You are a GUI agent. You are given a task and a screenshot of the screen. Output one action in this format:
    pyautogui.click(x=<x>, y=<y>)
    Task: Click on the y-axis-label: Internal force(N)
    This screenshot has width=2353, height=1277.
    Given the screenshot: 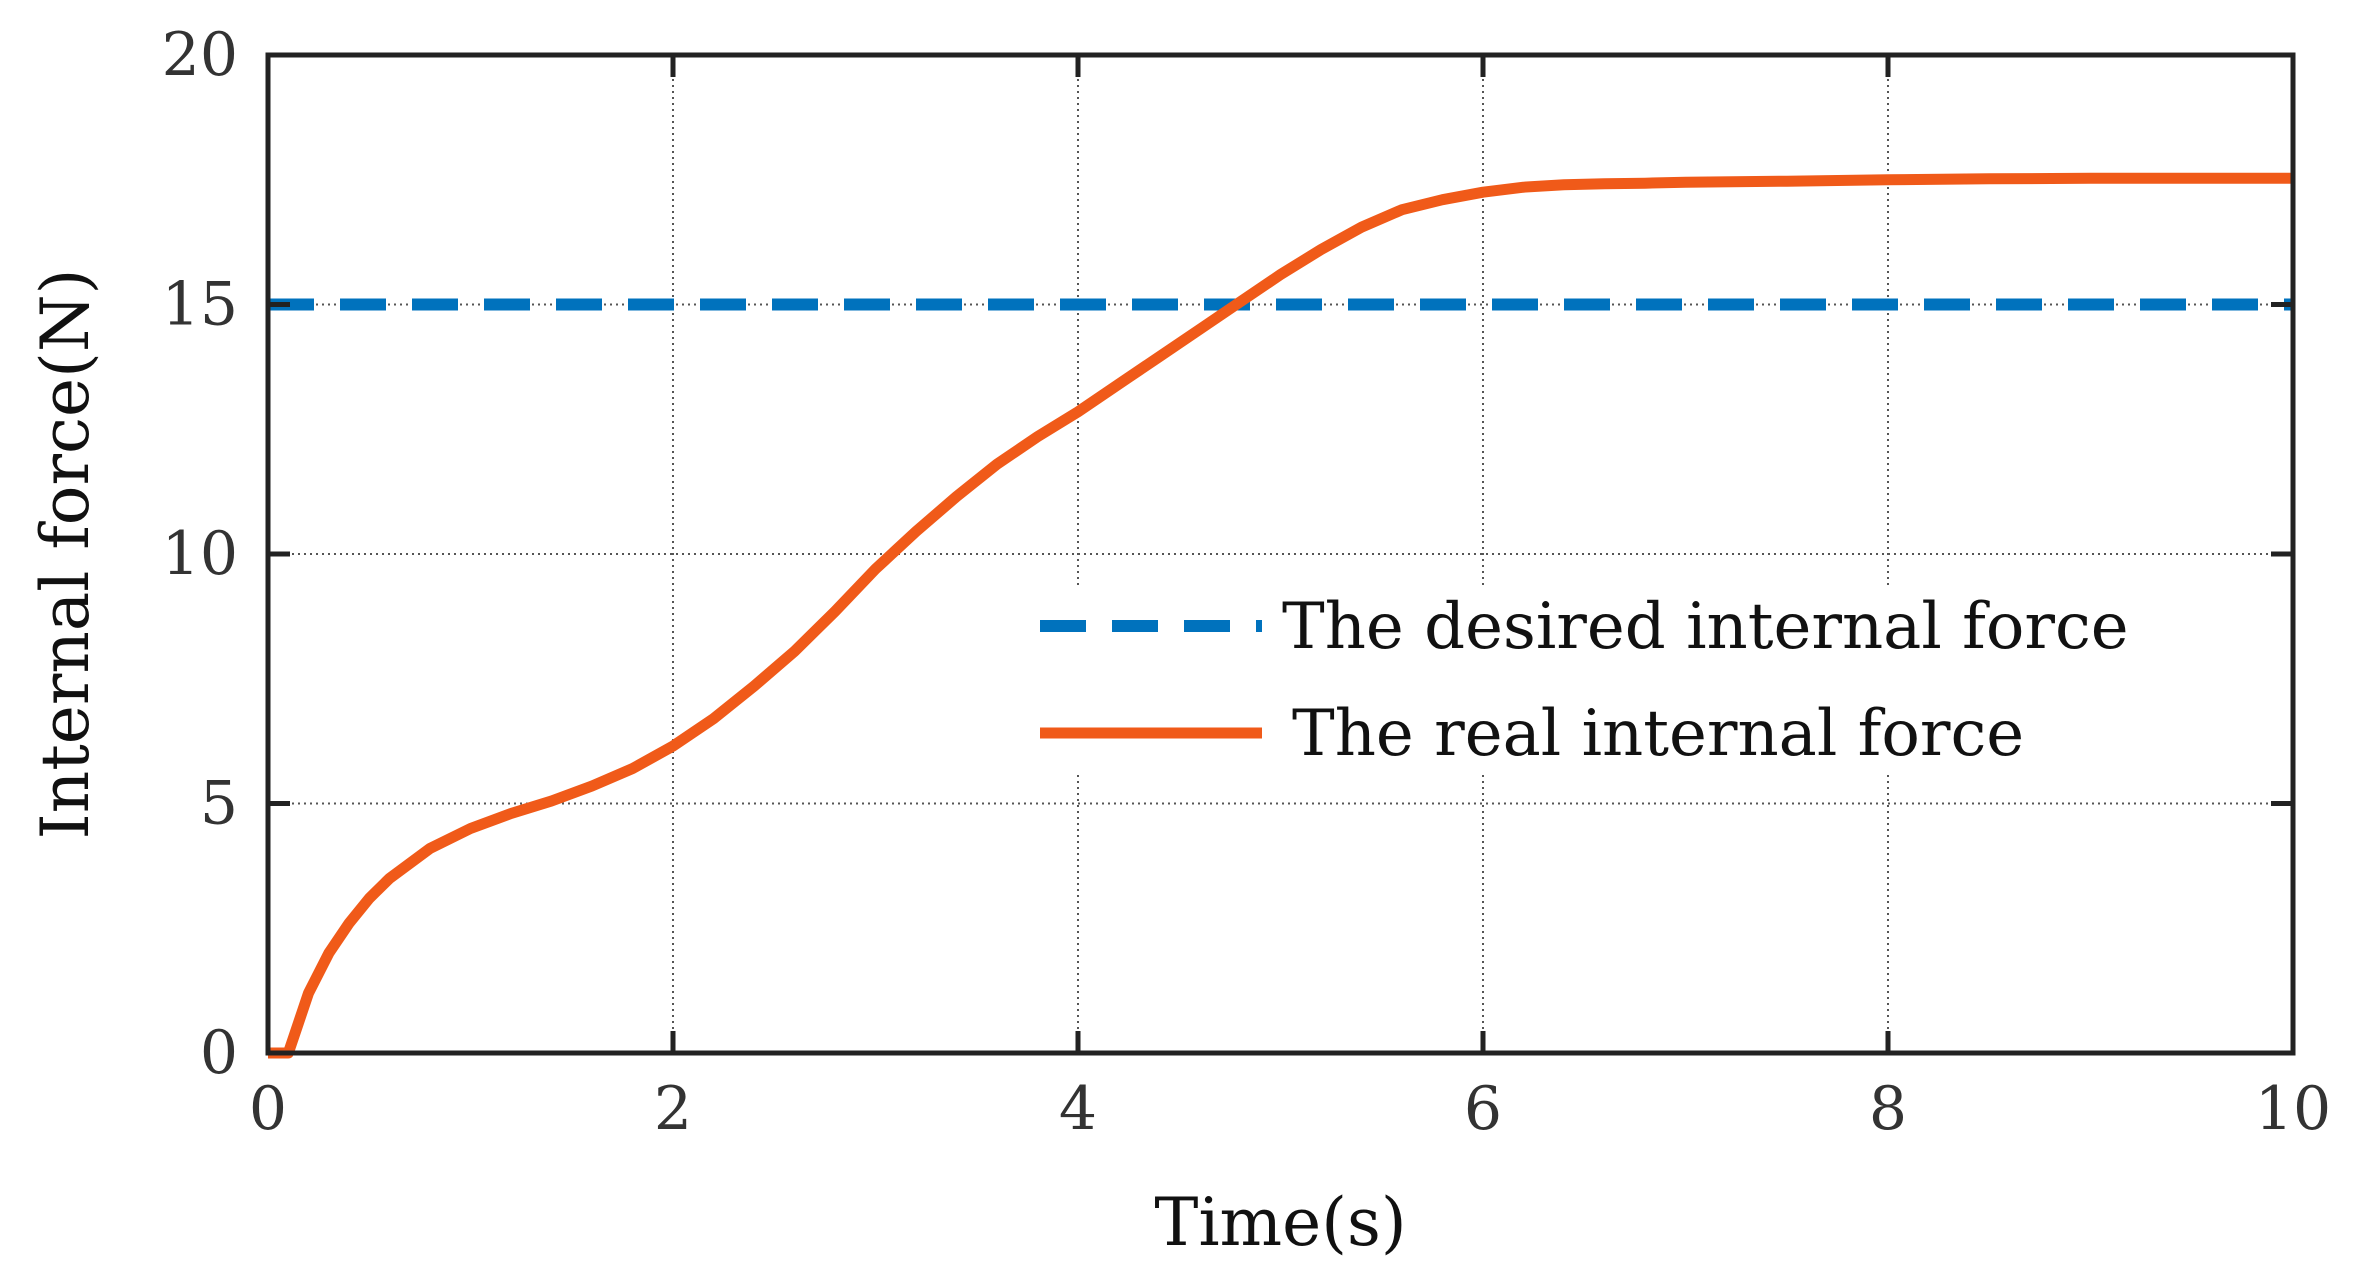 What is the action you would take?
    pyautogui.click(x=65, y=554)
    